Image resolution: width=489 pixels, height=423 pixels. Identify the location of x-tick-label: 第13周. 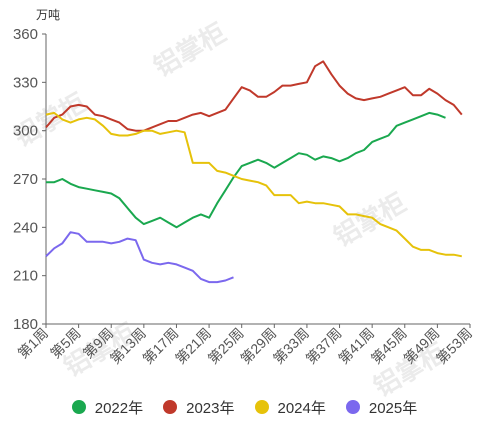
(128, 346).